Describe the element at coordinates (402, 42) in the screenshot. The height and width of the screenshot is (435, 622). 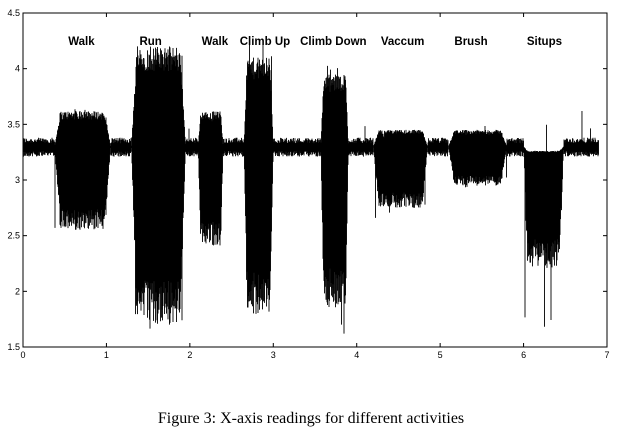
I see `activity-label: Vaccum` at that location.